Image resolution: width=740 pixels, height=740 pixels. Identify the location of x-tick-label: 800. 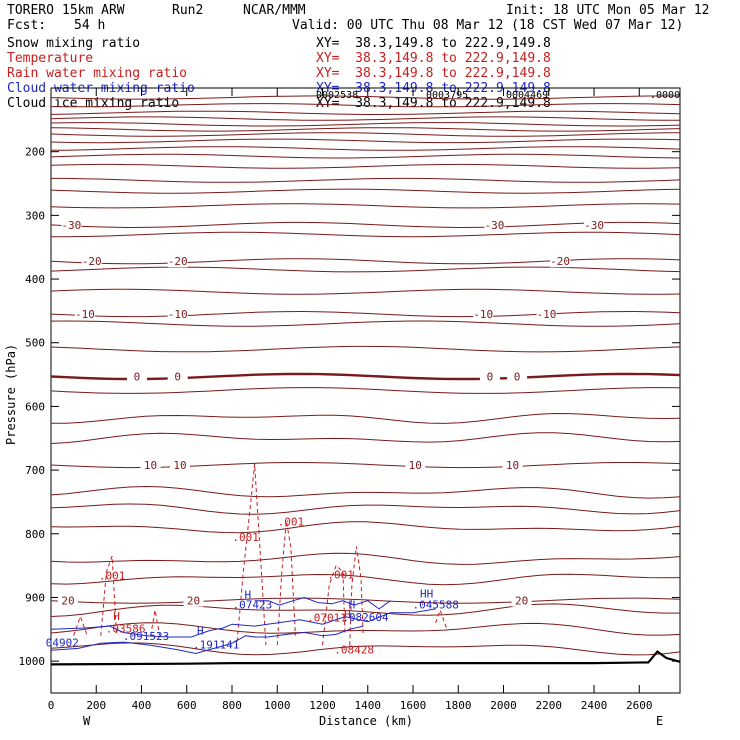
(232, 705).